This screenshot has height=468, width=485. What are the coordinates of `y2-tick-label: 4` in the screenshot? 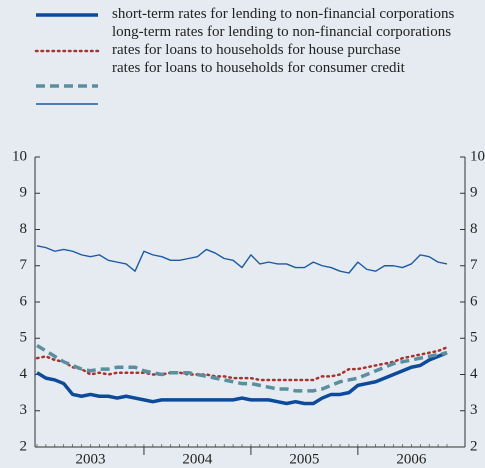 It's located at (474, 374).